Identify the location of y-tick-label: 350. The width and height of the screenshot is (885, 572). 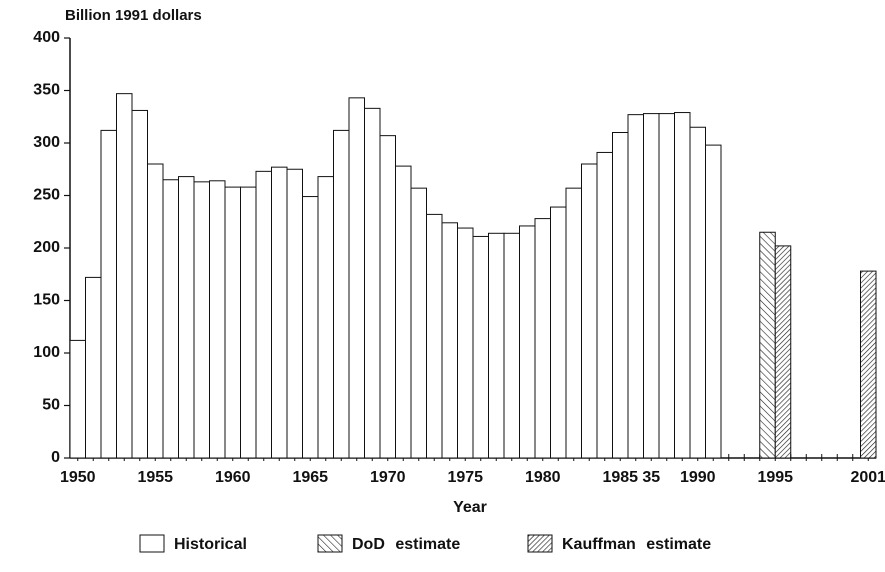
(46, 90).